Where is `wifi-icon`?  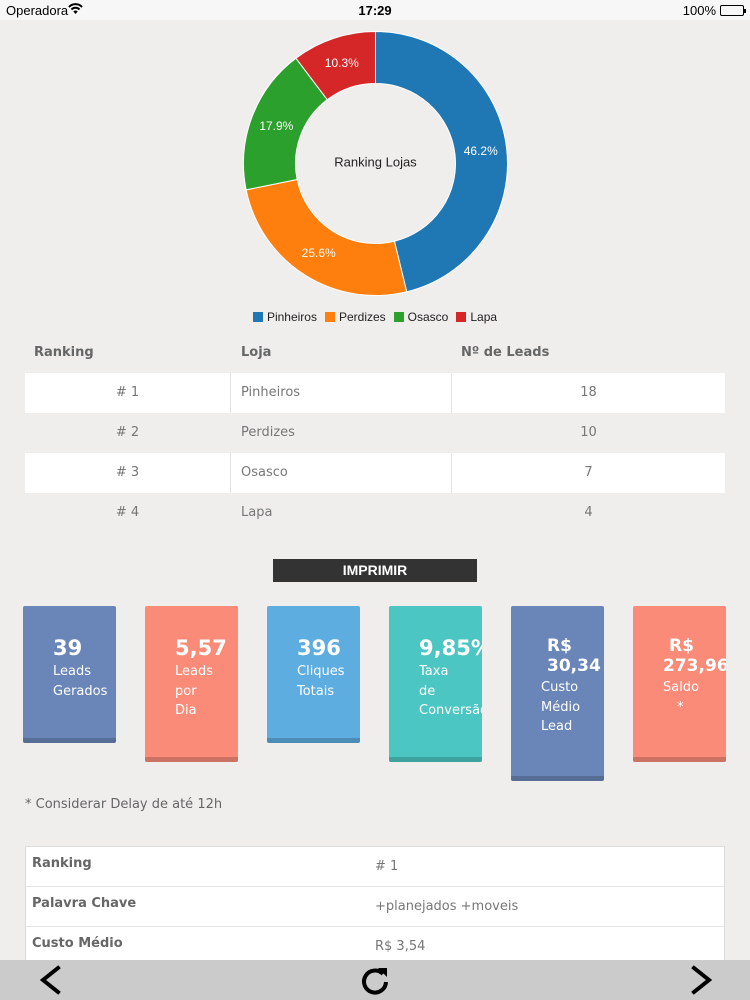 wifi-icon is located at coordinates (75, 8).